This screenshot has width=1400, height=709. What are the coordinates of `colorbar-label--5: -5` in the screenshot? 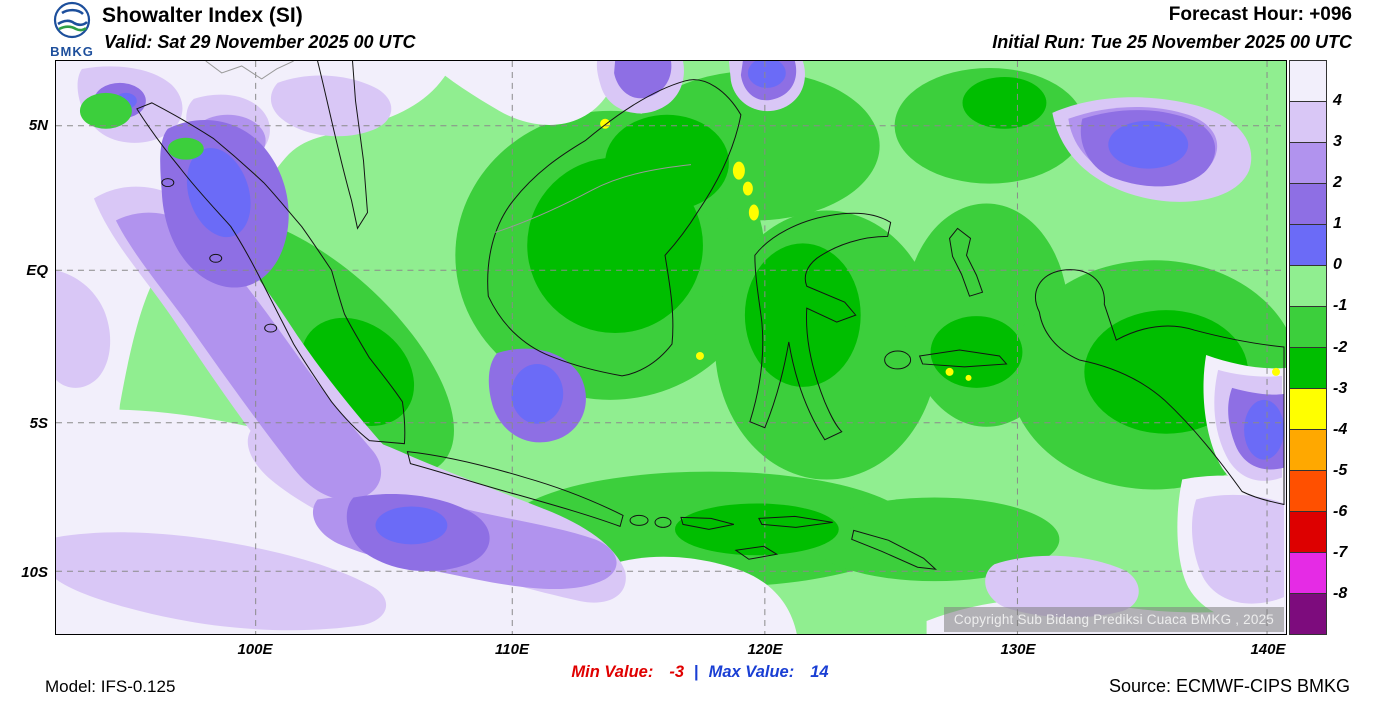 It's located at (1340, 470).